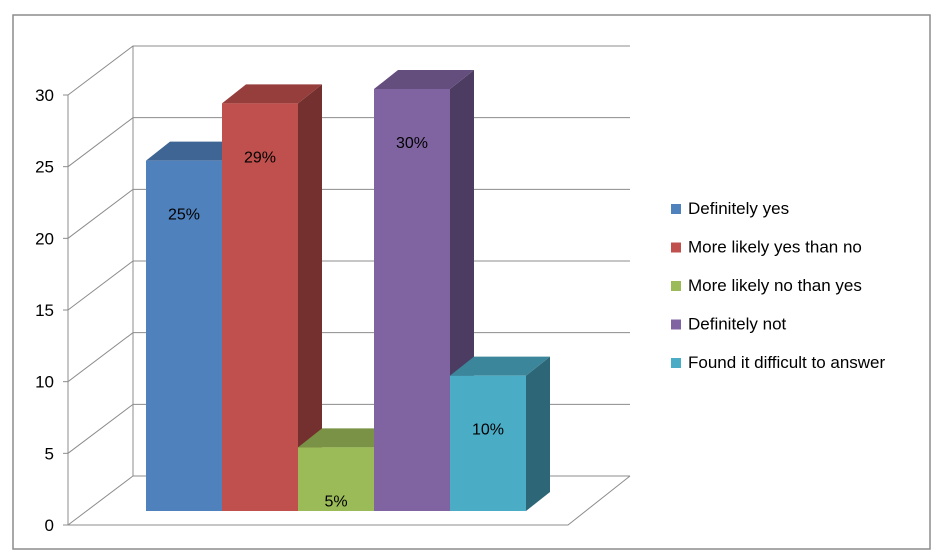  I want to click on legend-item: Found it difficult to answer, so click(778, 362).